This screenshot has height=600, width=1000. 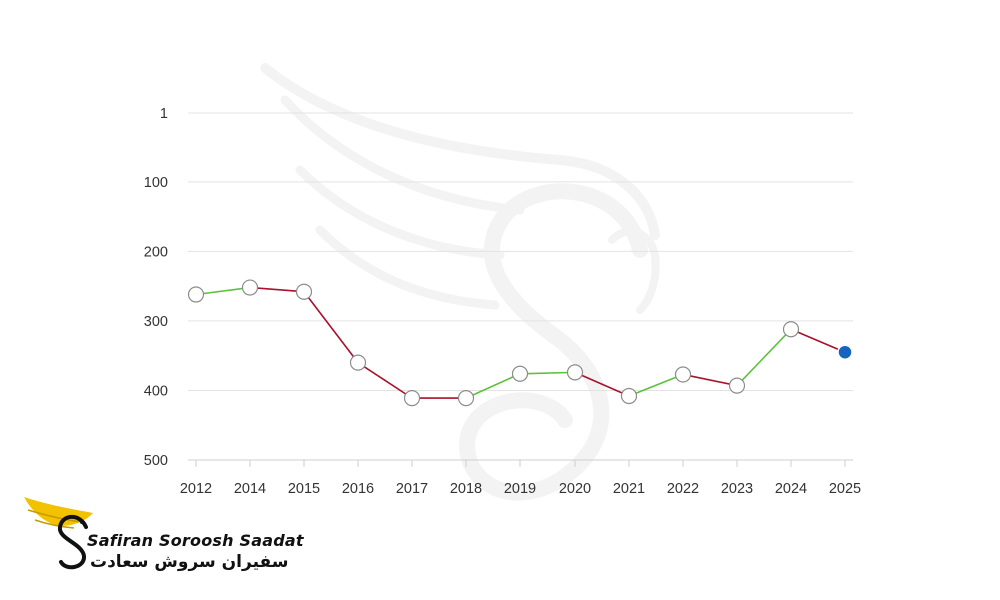 What do you see at coordinates (737, 489) in the screenshot?
I see `x-tick-label: 2023` at bounding box center [737, 489].